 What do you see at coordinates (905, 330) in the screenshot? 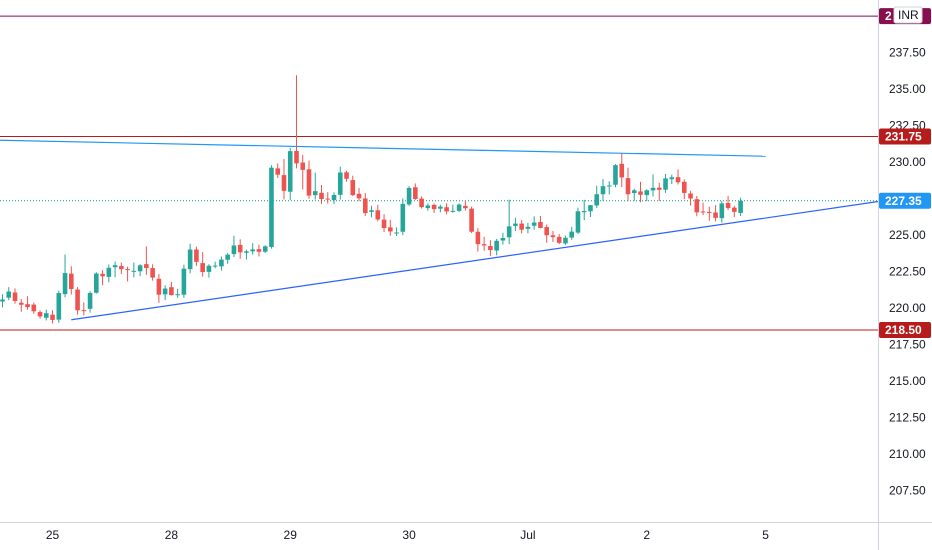
I see `price-level-badge: 218.50` at bounding box center [905, 330].